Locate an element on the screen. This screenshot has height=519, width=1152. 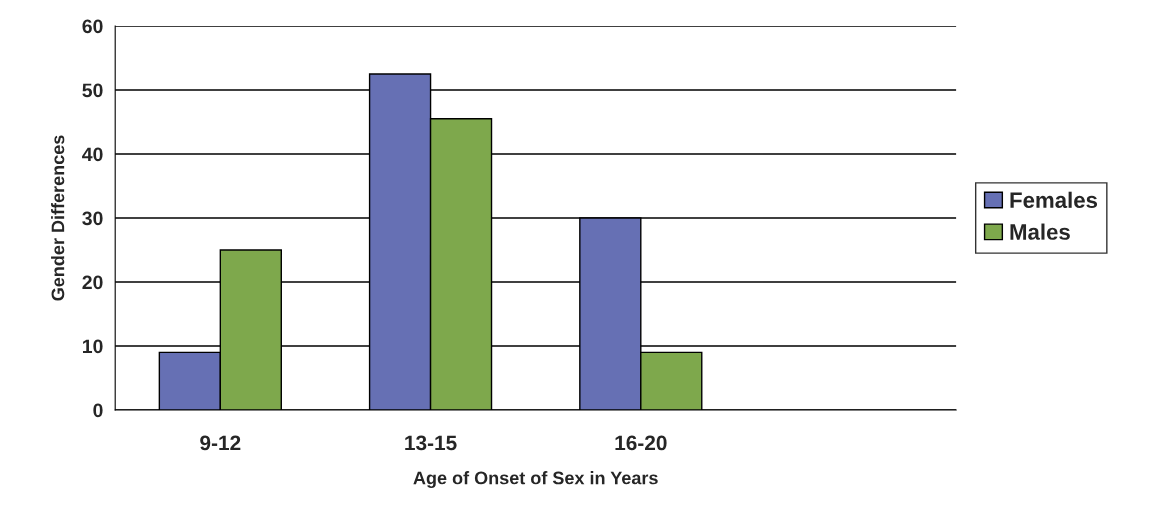
y-tick-label: 10 is located at coordinates (92, 346).